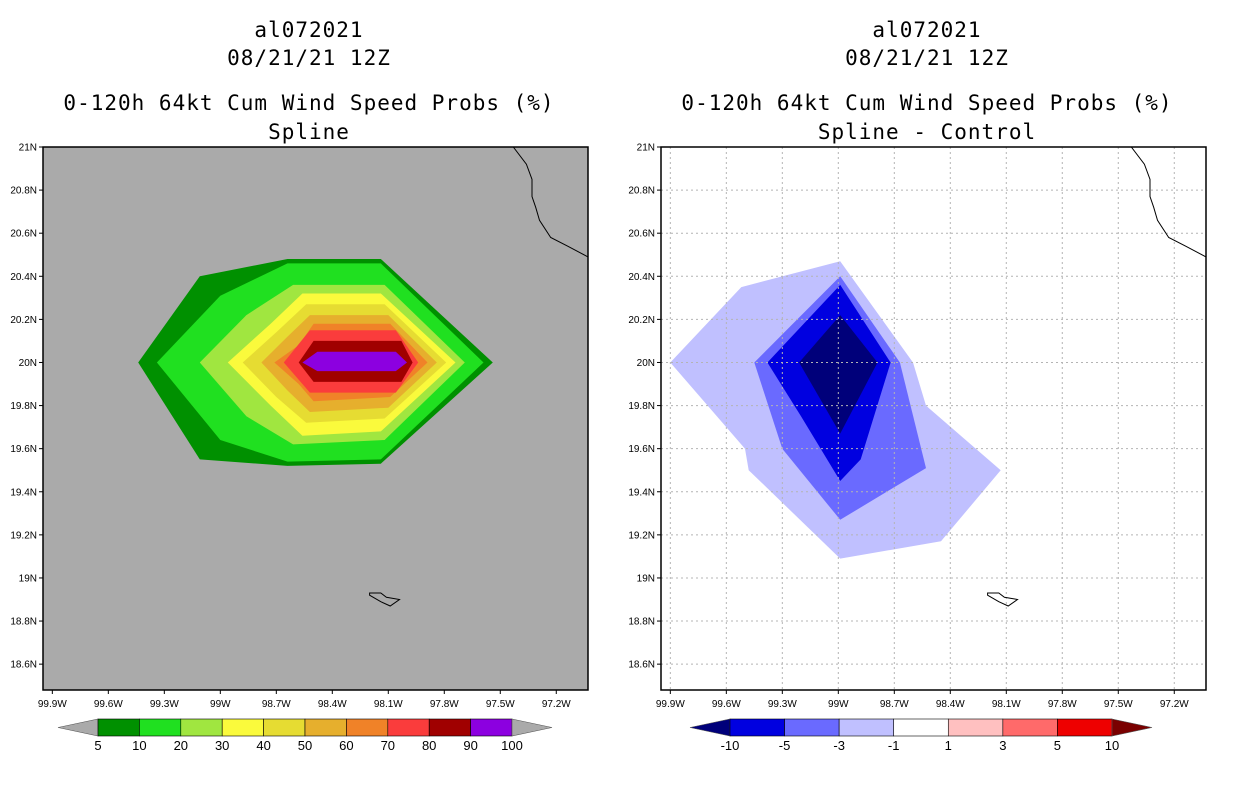  Describe the element at coordinates (429, 745) in the screenshot. I see `colorbar-label: 80` at that location.